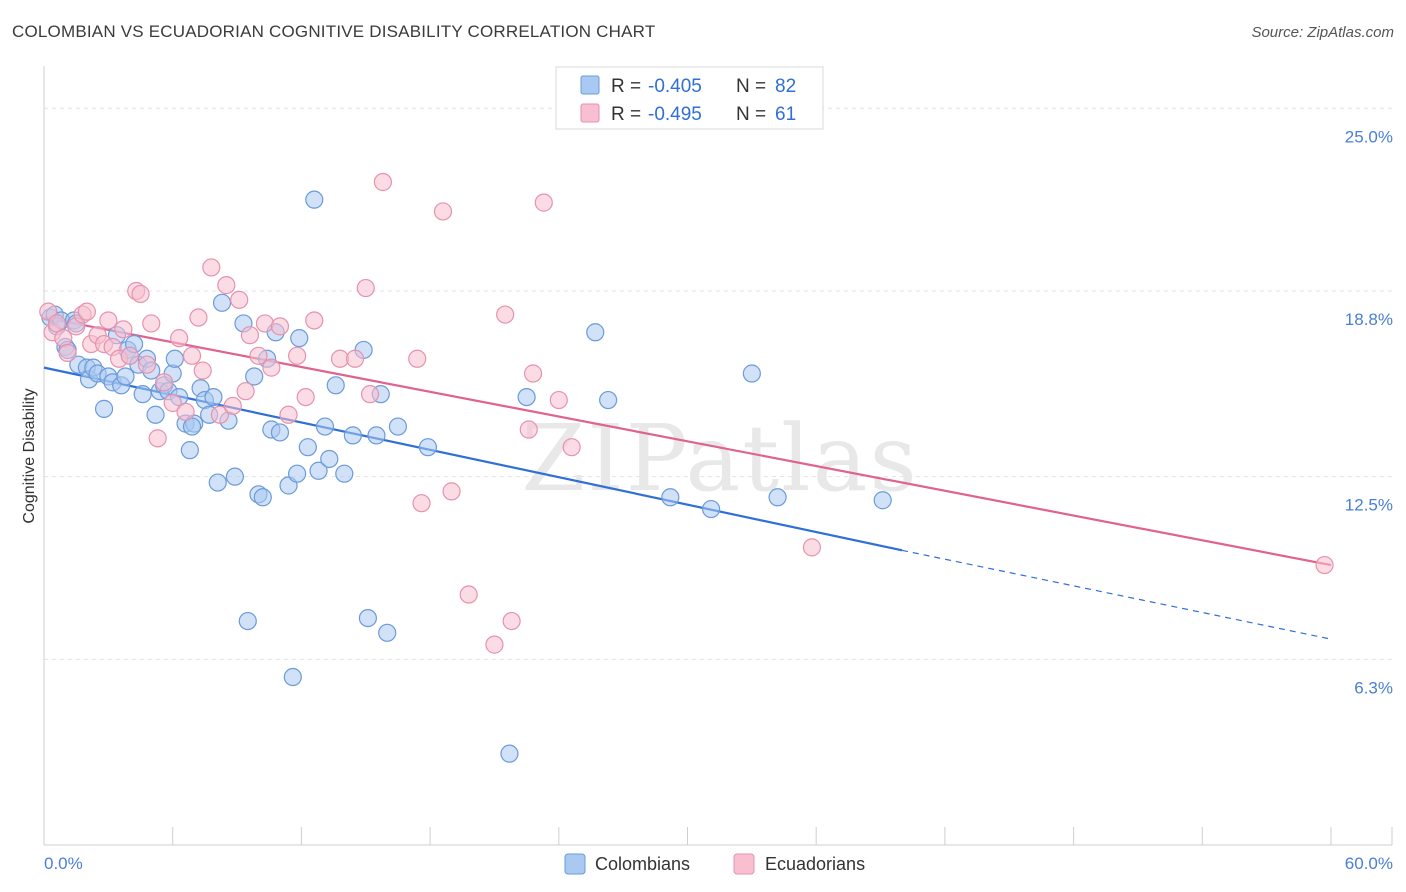 The height and width of the screenshot is (892, 1406). I want to click on y-tick-label-2: 18.8%, so click(1369, 319).